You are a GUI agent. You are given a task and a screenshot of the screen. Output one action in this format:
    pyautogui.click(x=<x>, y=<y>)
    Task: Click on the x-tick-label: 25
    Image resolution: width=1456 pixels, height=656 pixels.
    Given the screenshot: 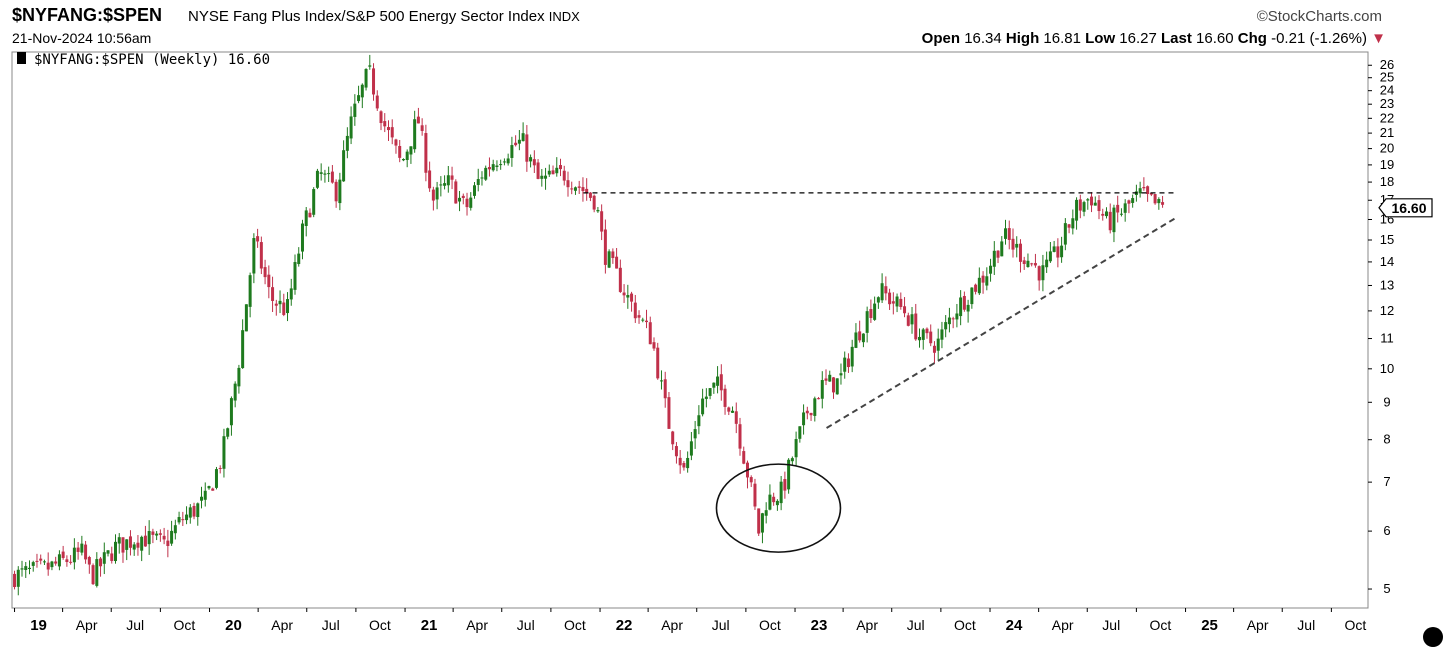 What is the action you would take?
    pyautogui.click(x=1209, y=625)
    